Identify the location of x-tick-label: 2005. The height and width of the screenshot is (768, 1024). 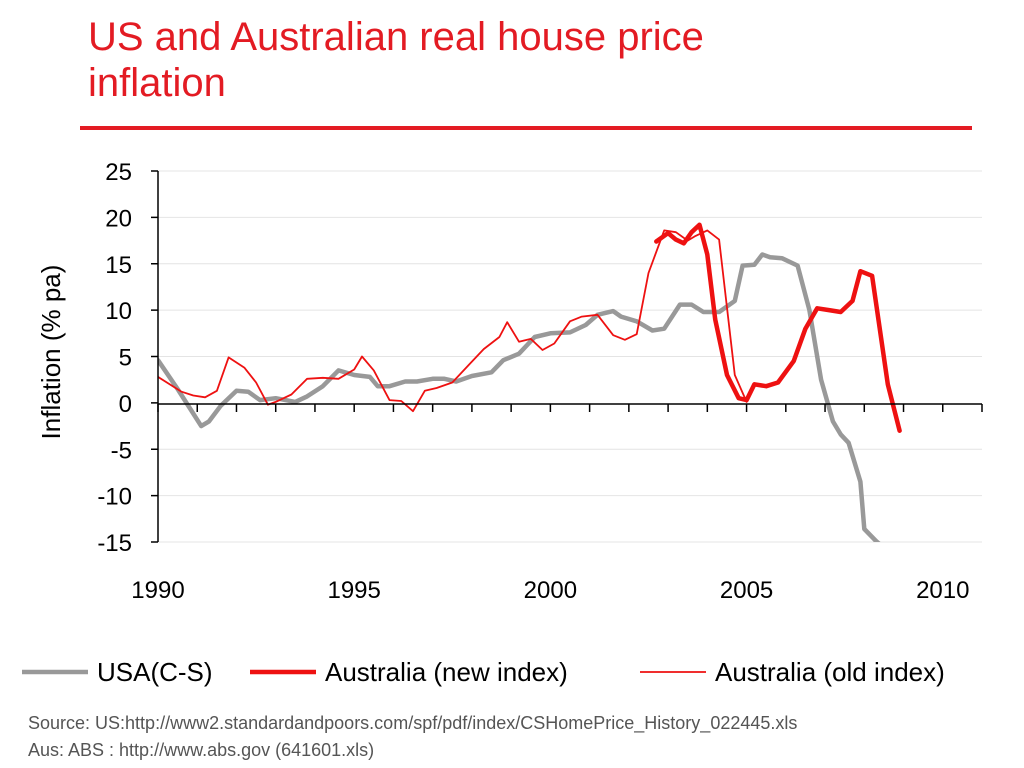
(746, 590).